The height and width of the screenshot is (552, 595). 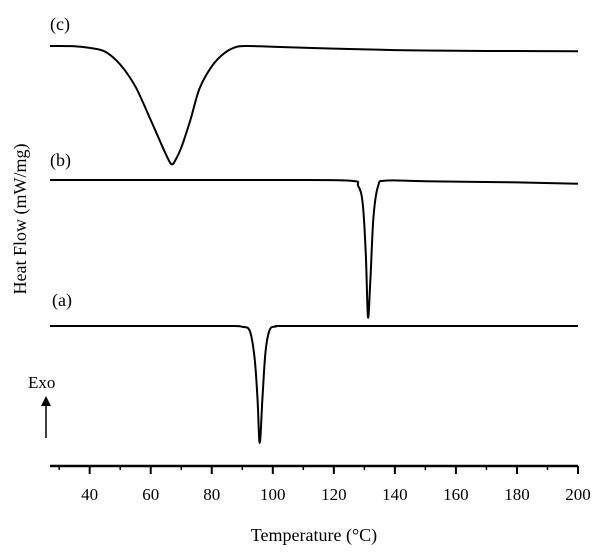 I want to click on x-tick-label-8: 200, so click(x=578, y=494).